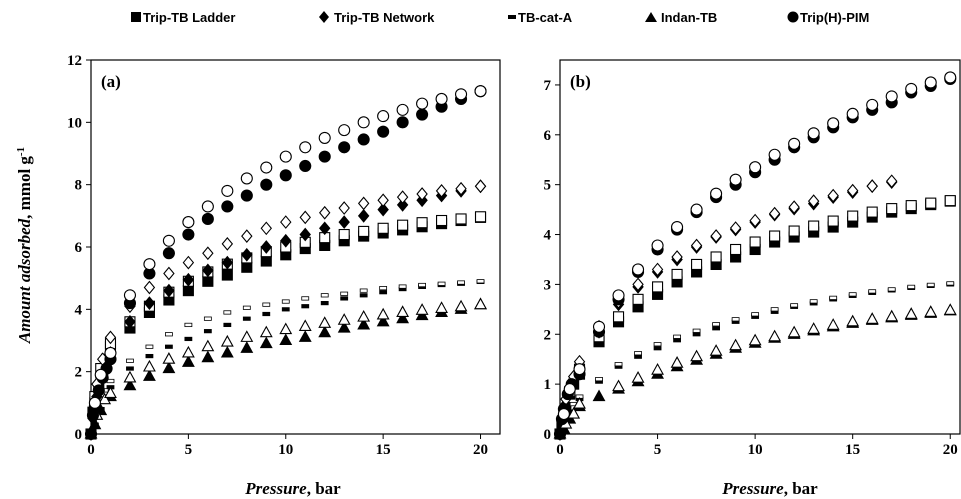 The height and width of the screenshot is (499, 961). I want to click on legend-diamond-marker, so click(324, 17).